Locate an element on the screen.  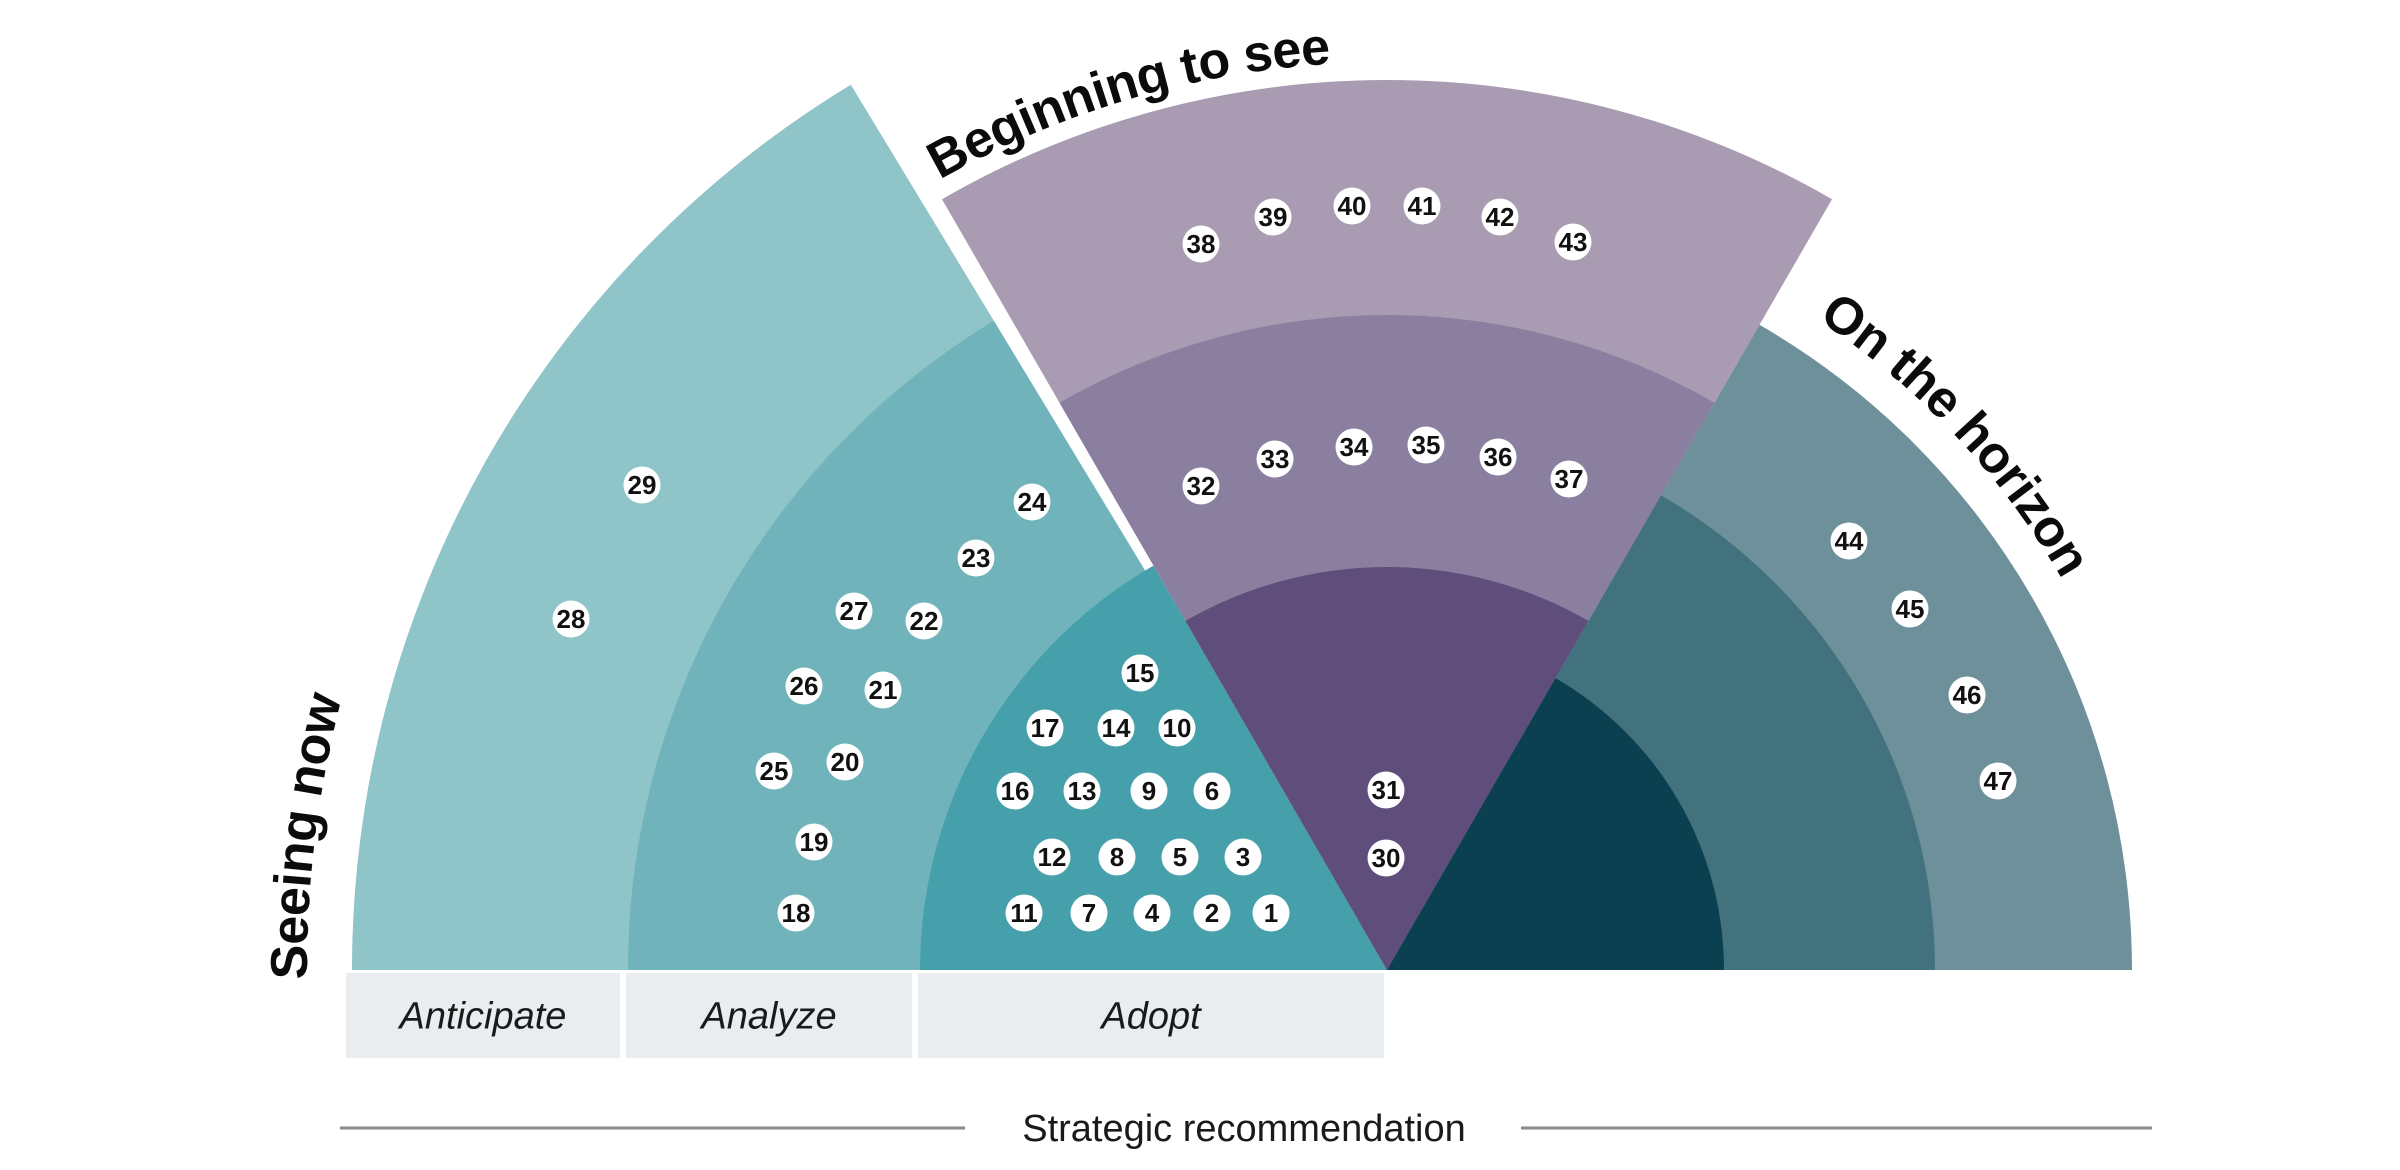
radar-dot-number-34: 34 is located at coordinates (1354, 447).